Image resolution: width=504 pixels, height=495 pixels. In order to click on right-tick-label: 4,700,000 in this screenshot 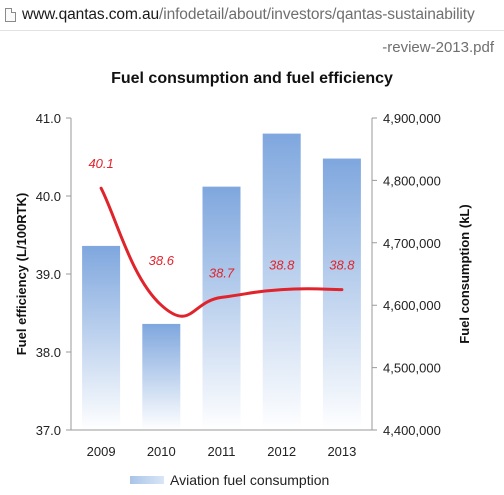, I will do `click(412, 243)`.